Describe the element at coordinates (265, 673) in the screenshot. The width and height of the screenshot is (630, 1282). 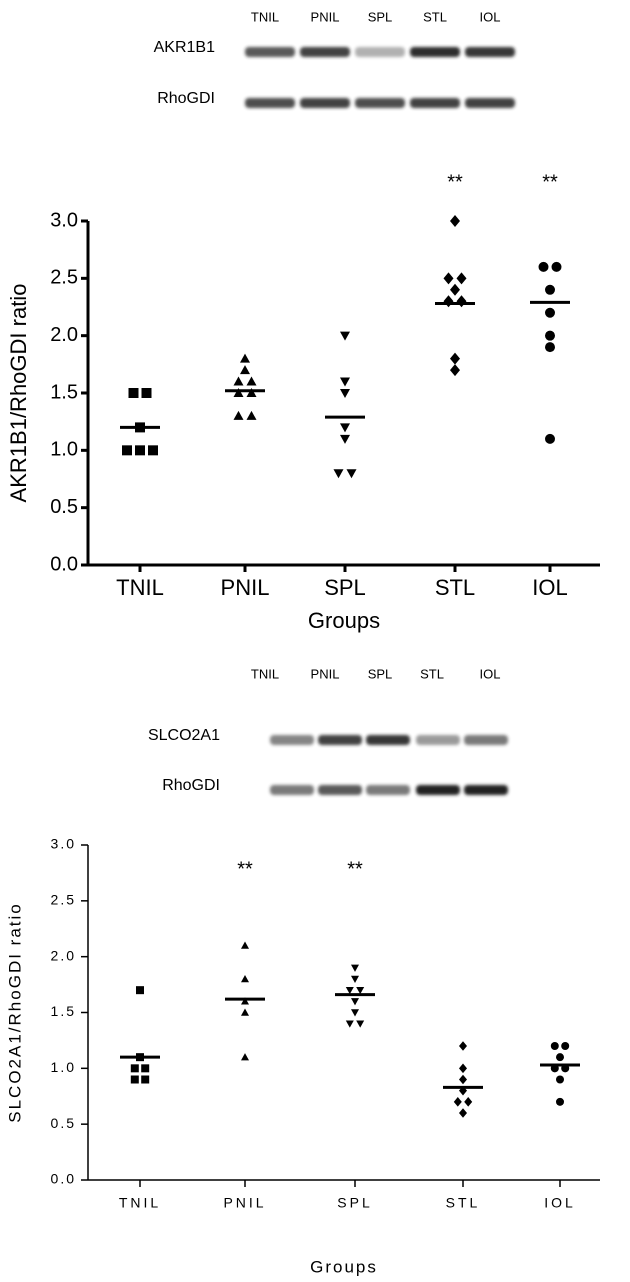
I see `lane-label: TNIL` at that location.